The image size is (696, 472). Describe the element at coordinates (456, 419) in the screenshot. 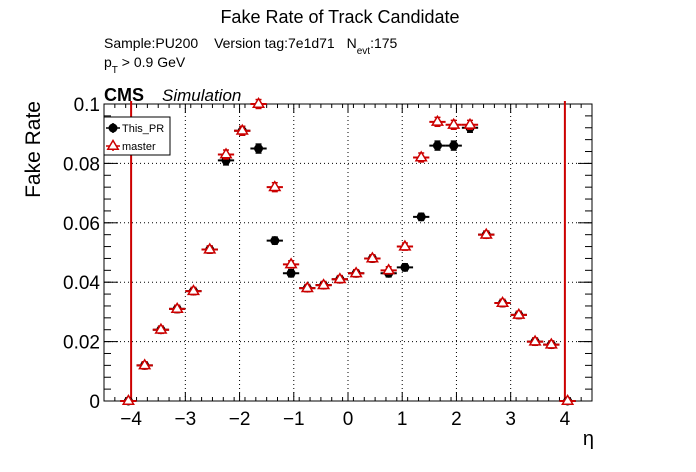

I see `x-tick-label: 2` at that location.